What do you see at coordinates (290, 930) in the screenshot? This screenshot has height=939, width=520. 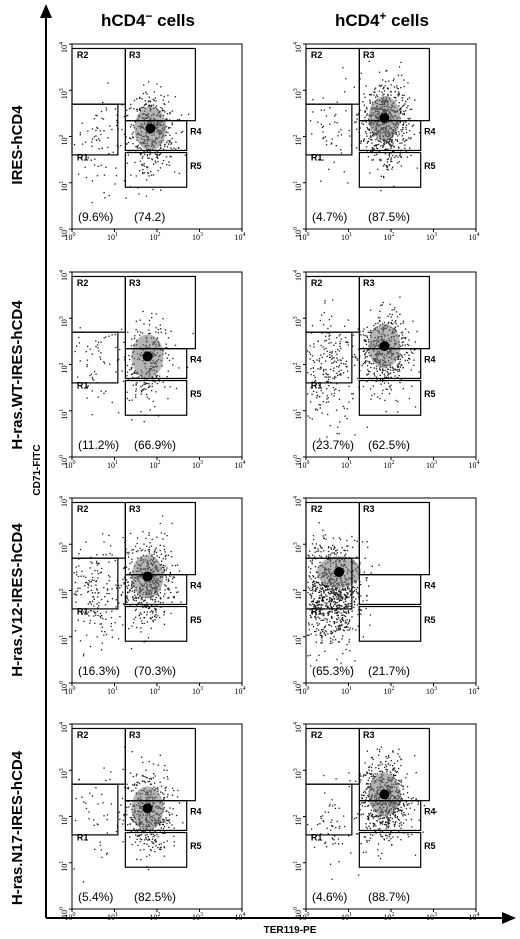 I see `x-axis-label: TER119-PE` at bounding box center [290, 930].